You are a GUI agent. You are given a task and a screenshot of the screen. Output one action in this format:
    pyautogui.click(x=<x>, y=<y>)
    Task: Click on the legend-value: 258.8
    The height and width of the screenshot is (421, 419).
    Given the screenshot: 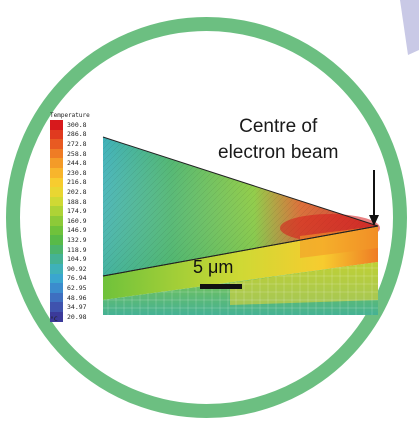 What is the action you would take?
    pyautogui.click(x=77, y=153)
    